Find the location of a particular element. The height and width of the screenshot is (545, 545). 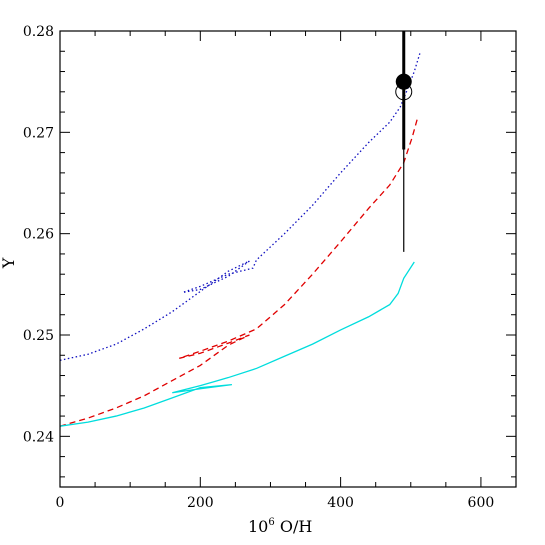

observation-layer is located at coordinates (404, 141).